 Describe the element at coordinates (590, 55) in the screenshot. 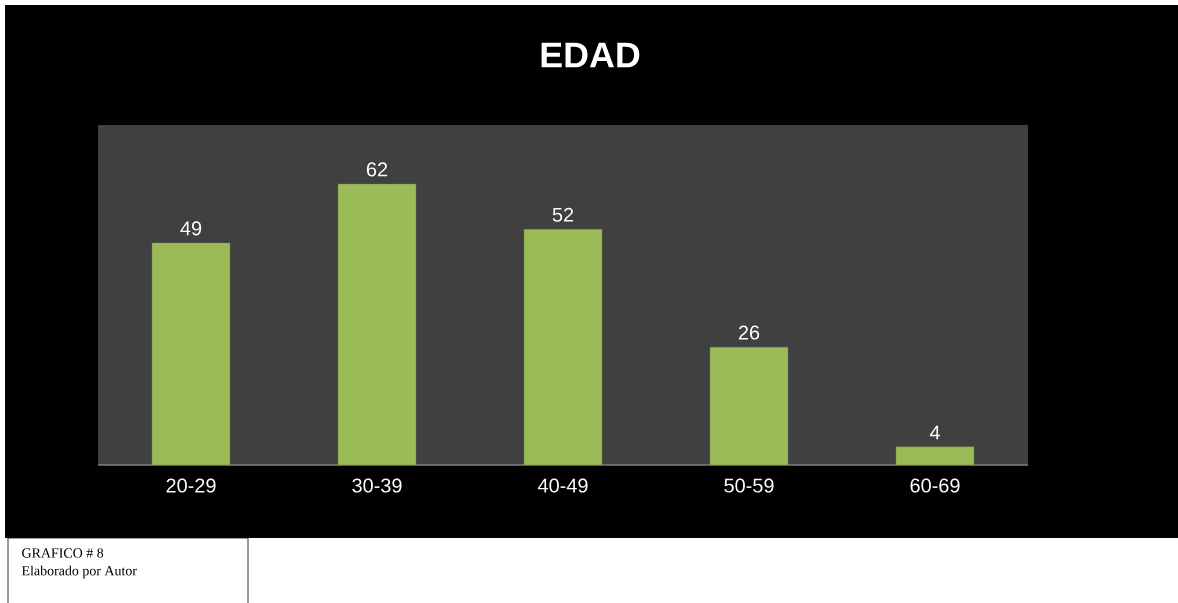

I see `chart-title: EDAD` at that location.